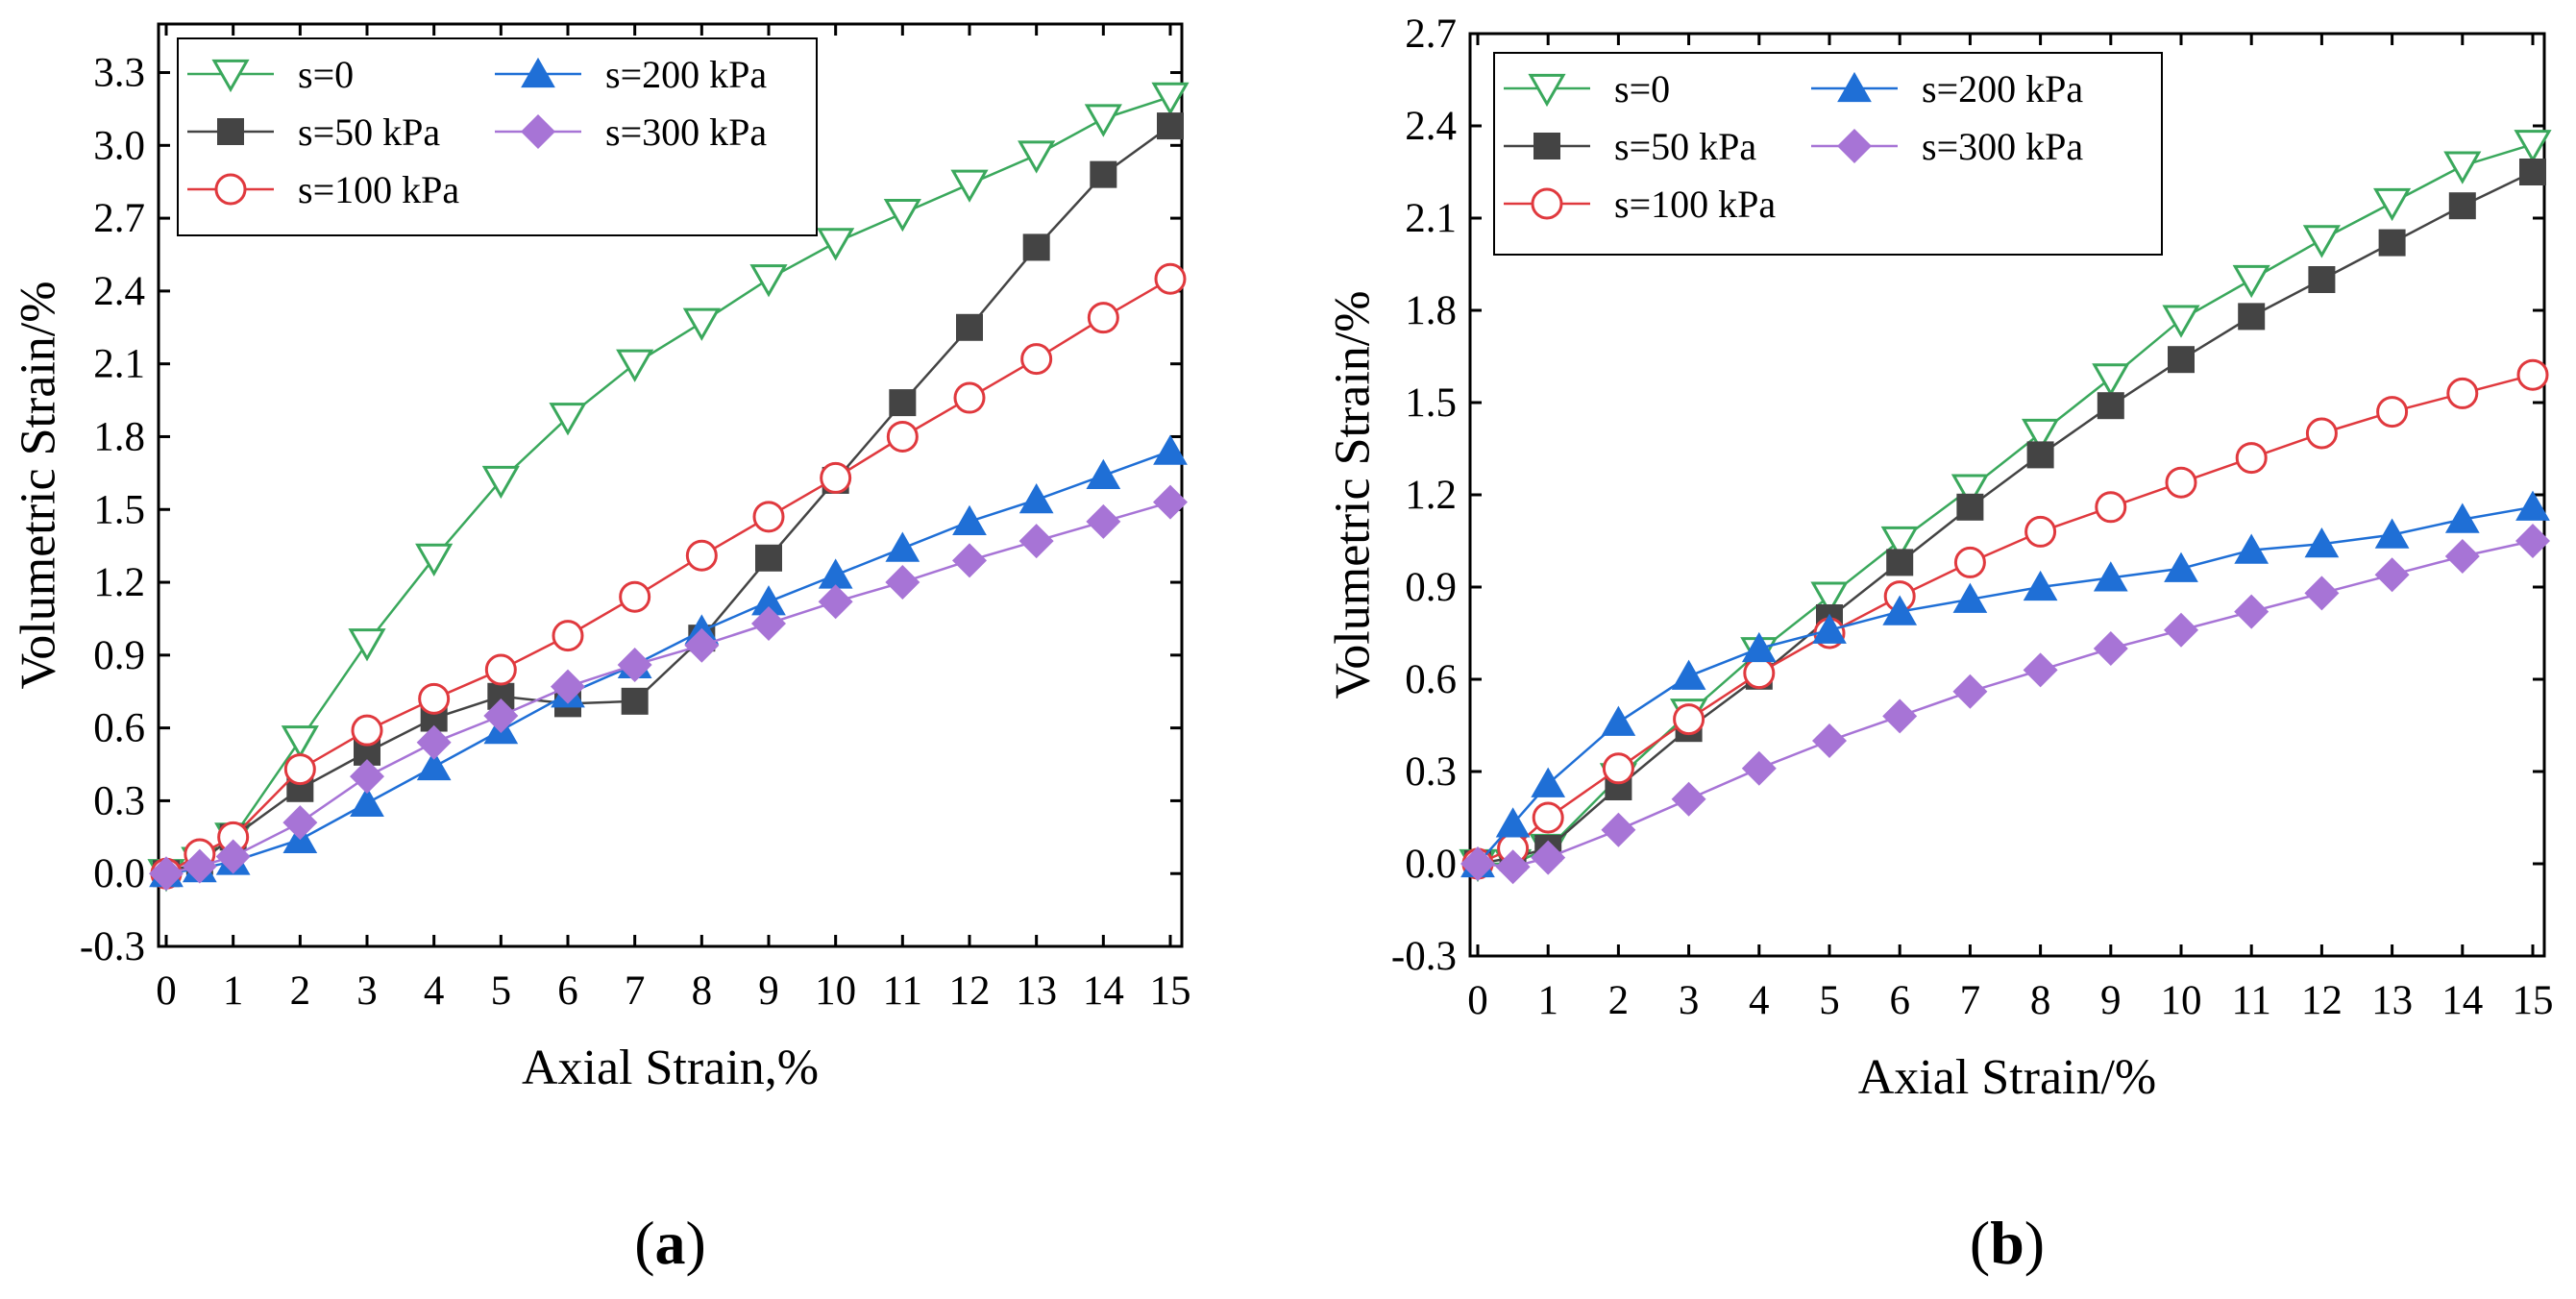 Image resolution: width=2576 pixels, height=1299 pixels. I want to click on legend-box, so click(497, 136).